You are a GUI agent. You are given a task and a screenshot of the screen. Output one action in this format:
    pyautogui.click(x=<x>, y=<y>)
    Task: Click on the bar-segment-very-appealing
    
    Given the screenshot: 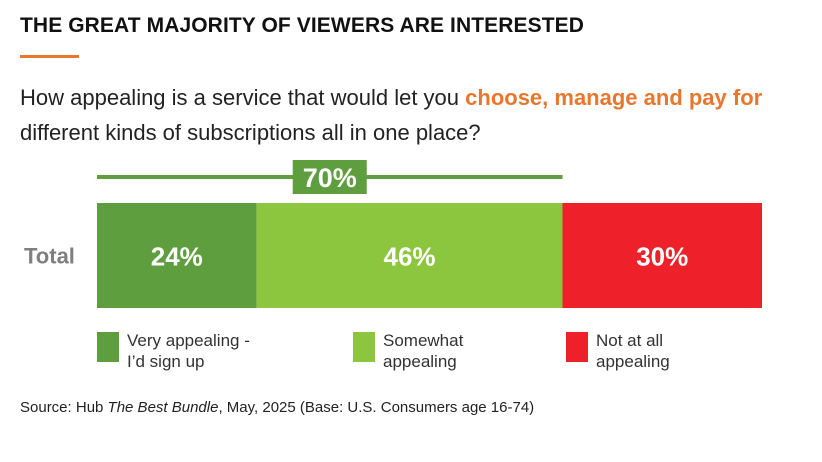 What is the action you would take?
    pyautogui.click(x=177, y=255)
    